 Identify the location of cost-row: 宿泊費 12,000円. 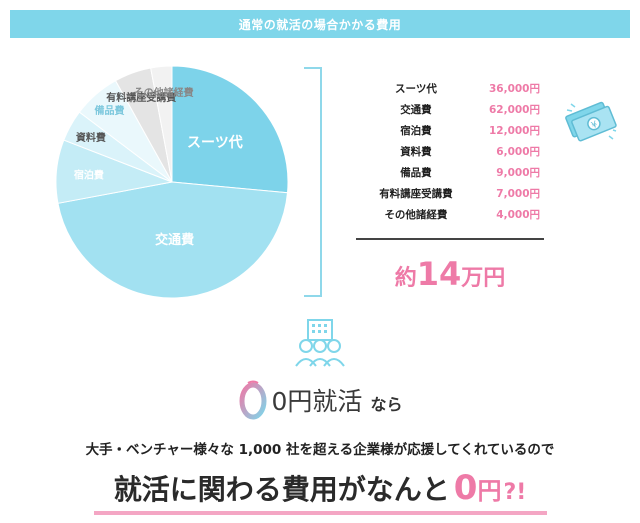
(450, 130).